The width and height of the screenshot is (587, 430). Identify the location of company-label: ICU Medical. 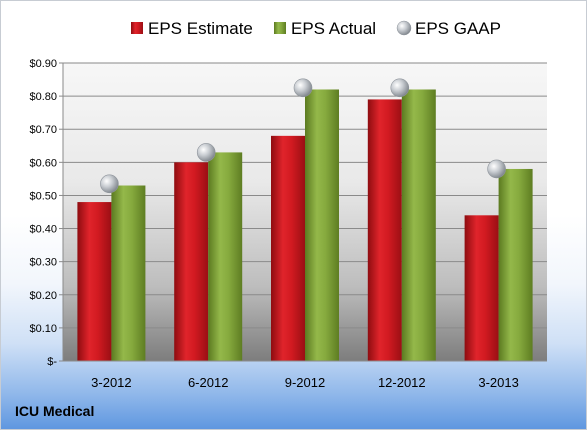
(55, 411).